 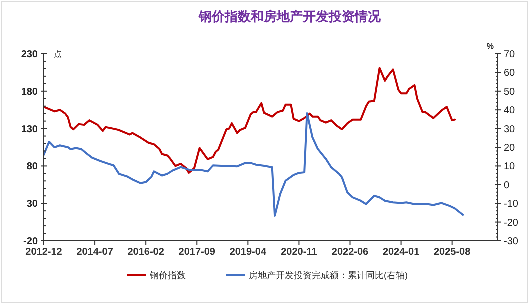 What do you see at coordinates (510, 167) in the screenshot?
I see `y2-tick-label: 10` at bounding box center [510, 167].